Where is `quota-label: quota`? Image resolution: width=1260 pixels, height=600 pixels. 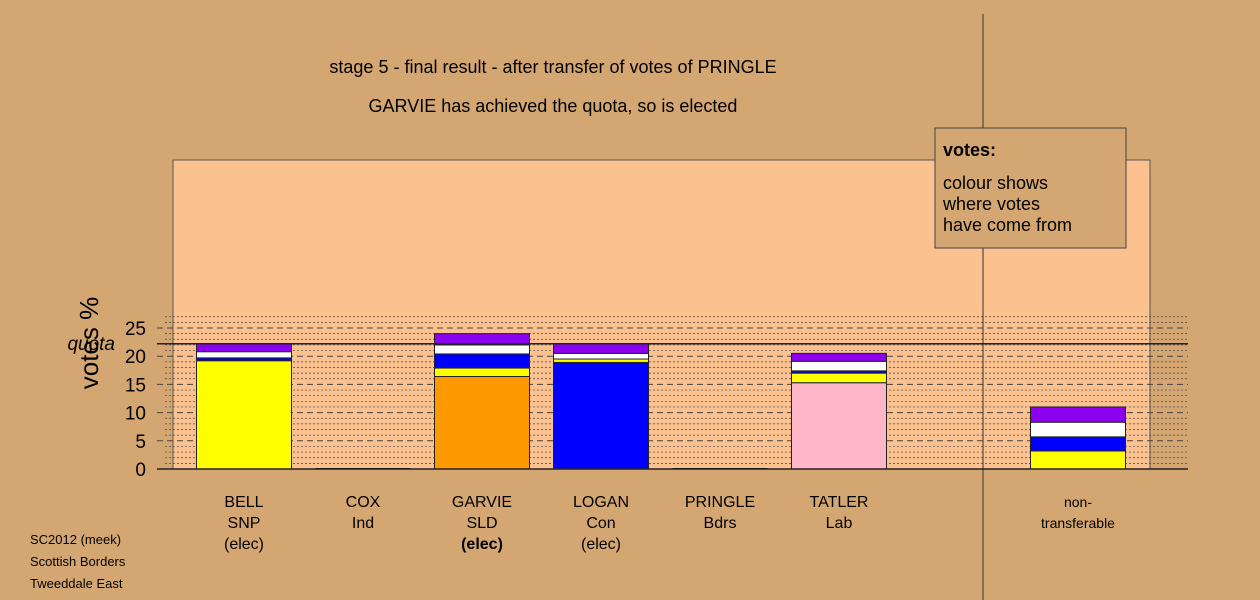
quota-label: quota is located at coordinates (91, 344).